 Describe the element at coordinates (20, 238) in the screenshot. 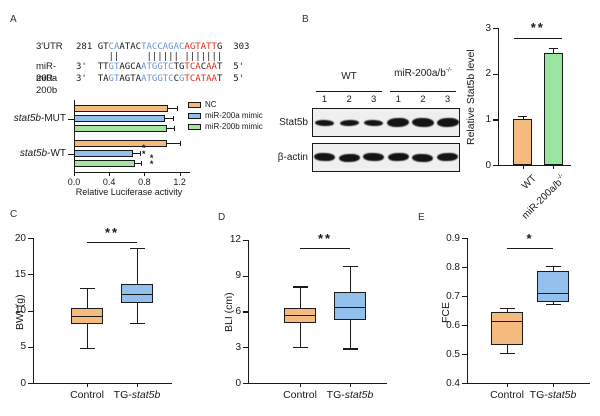

I see `y-tick-label: 20` at that location.